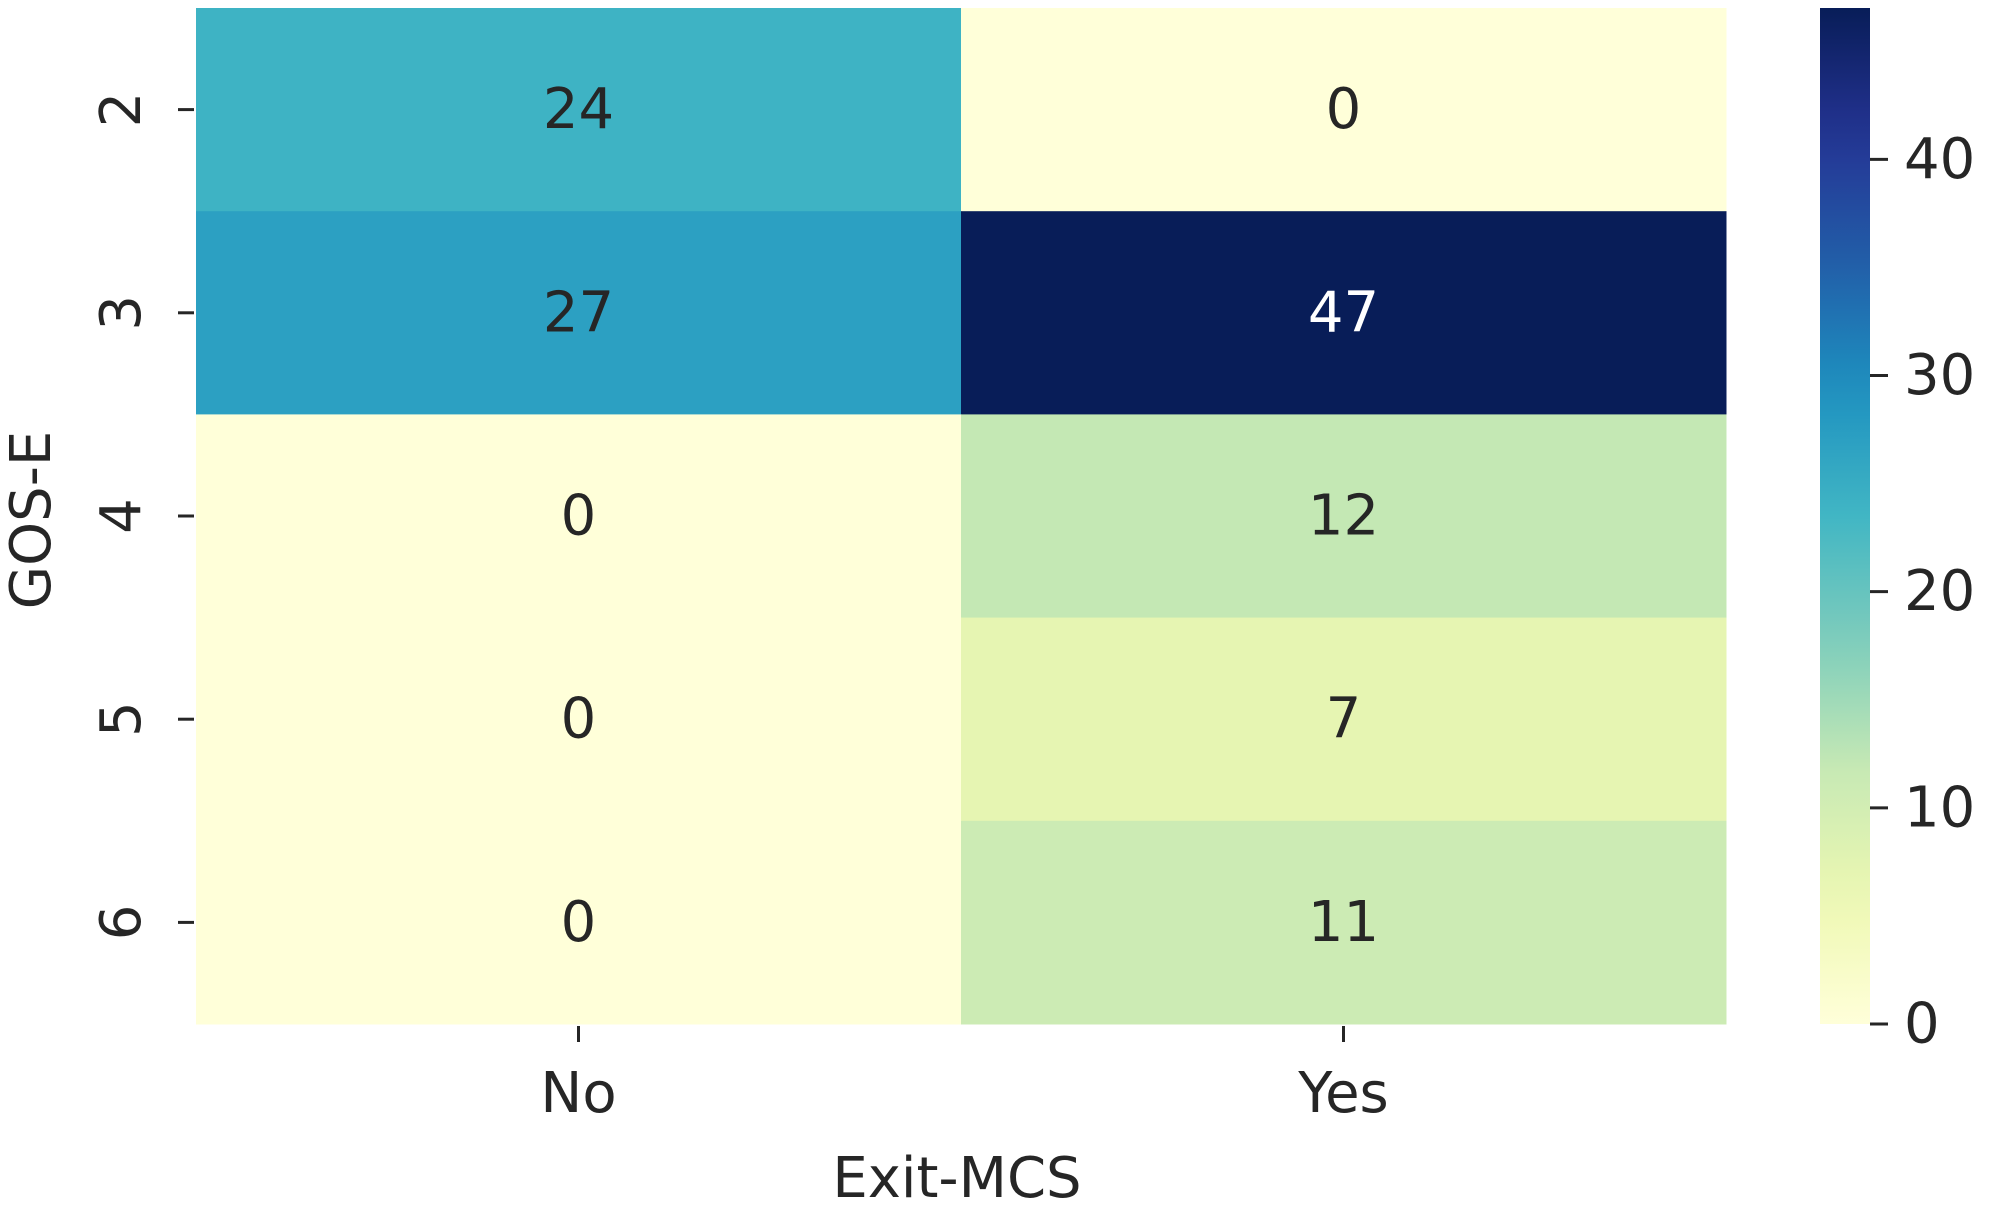  Describe the element at coordinates (1939, 807) in the screenshot. I see `colorbar-tick-label: 10` at that location.